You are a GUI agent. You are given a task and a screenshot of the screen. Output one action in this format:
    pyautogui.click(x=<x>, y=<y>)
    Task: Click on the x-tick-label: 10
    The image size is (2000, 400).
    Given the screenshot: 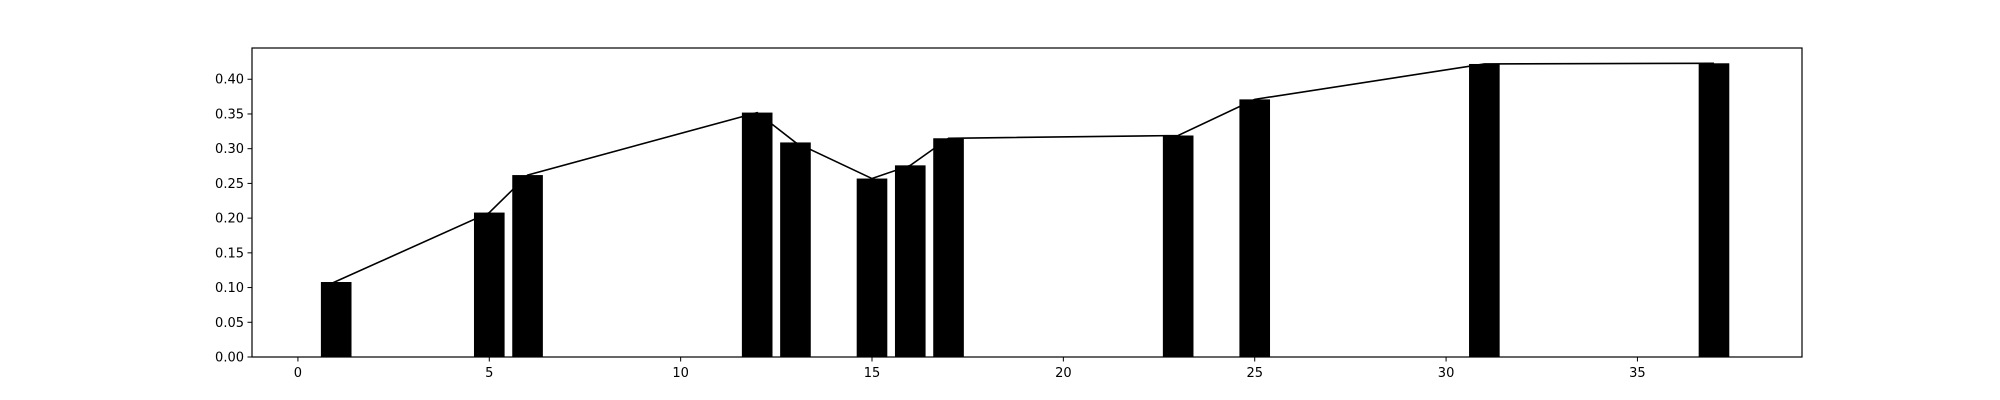 What is the action you would take?
    pyautogui.click(x=680, y=373)
    